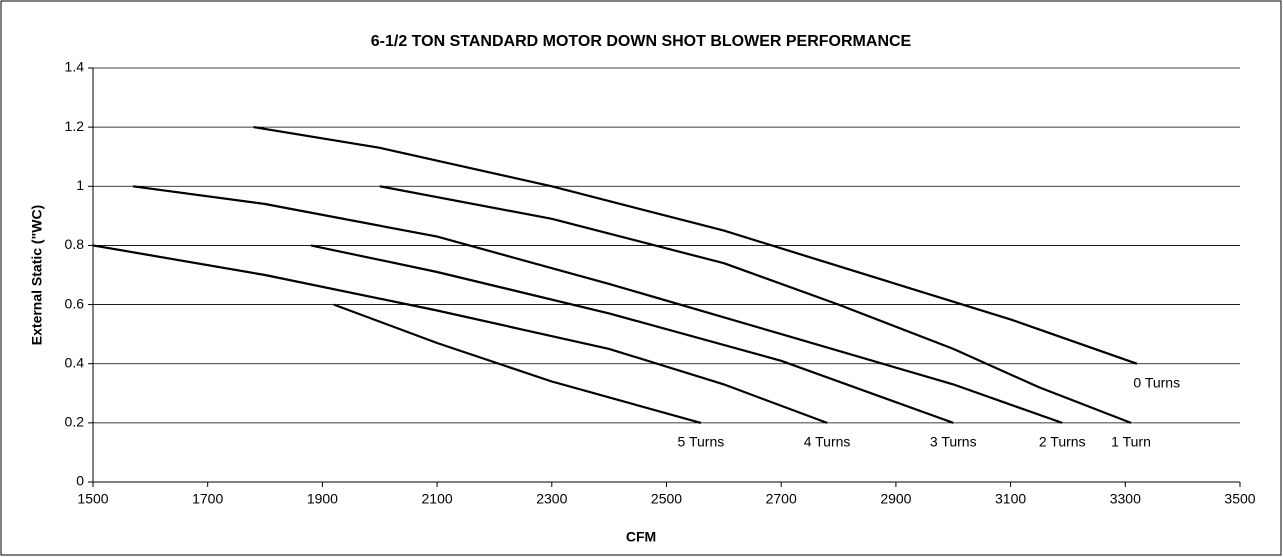  I want to click on x-axis-label: CFM, so click(641, 537).